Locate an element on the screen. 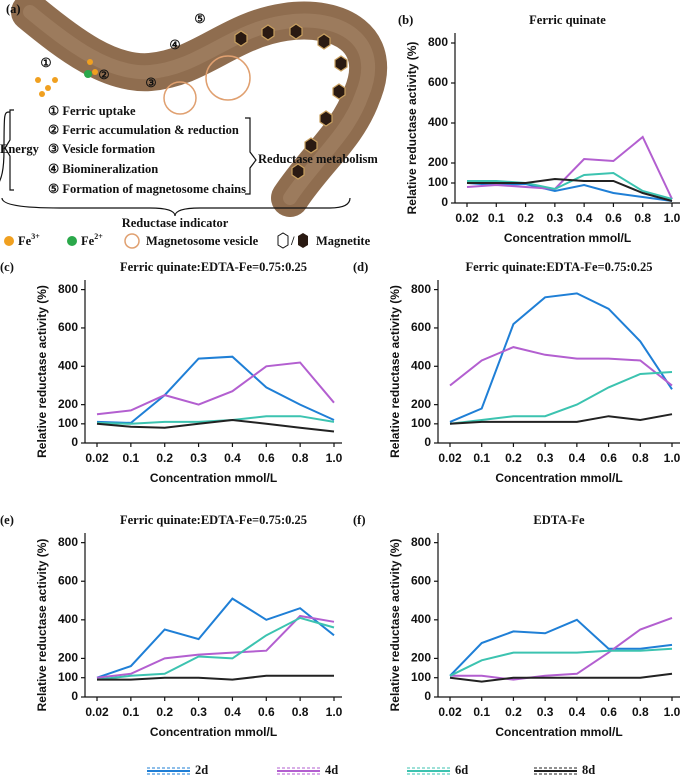 The width and height of the screenshot is (685, 780). legend-magnetite-empty is located at coordinates (283, 240).